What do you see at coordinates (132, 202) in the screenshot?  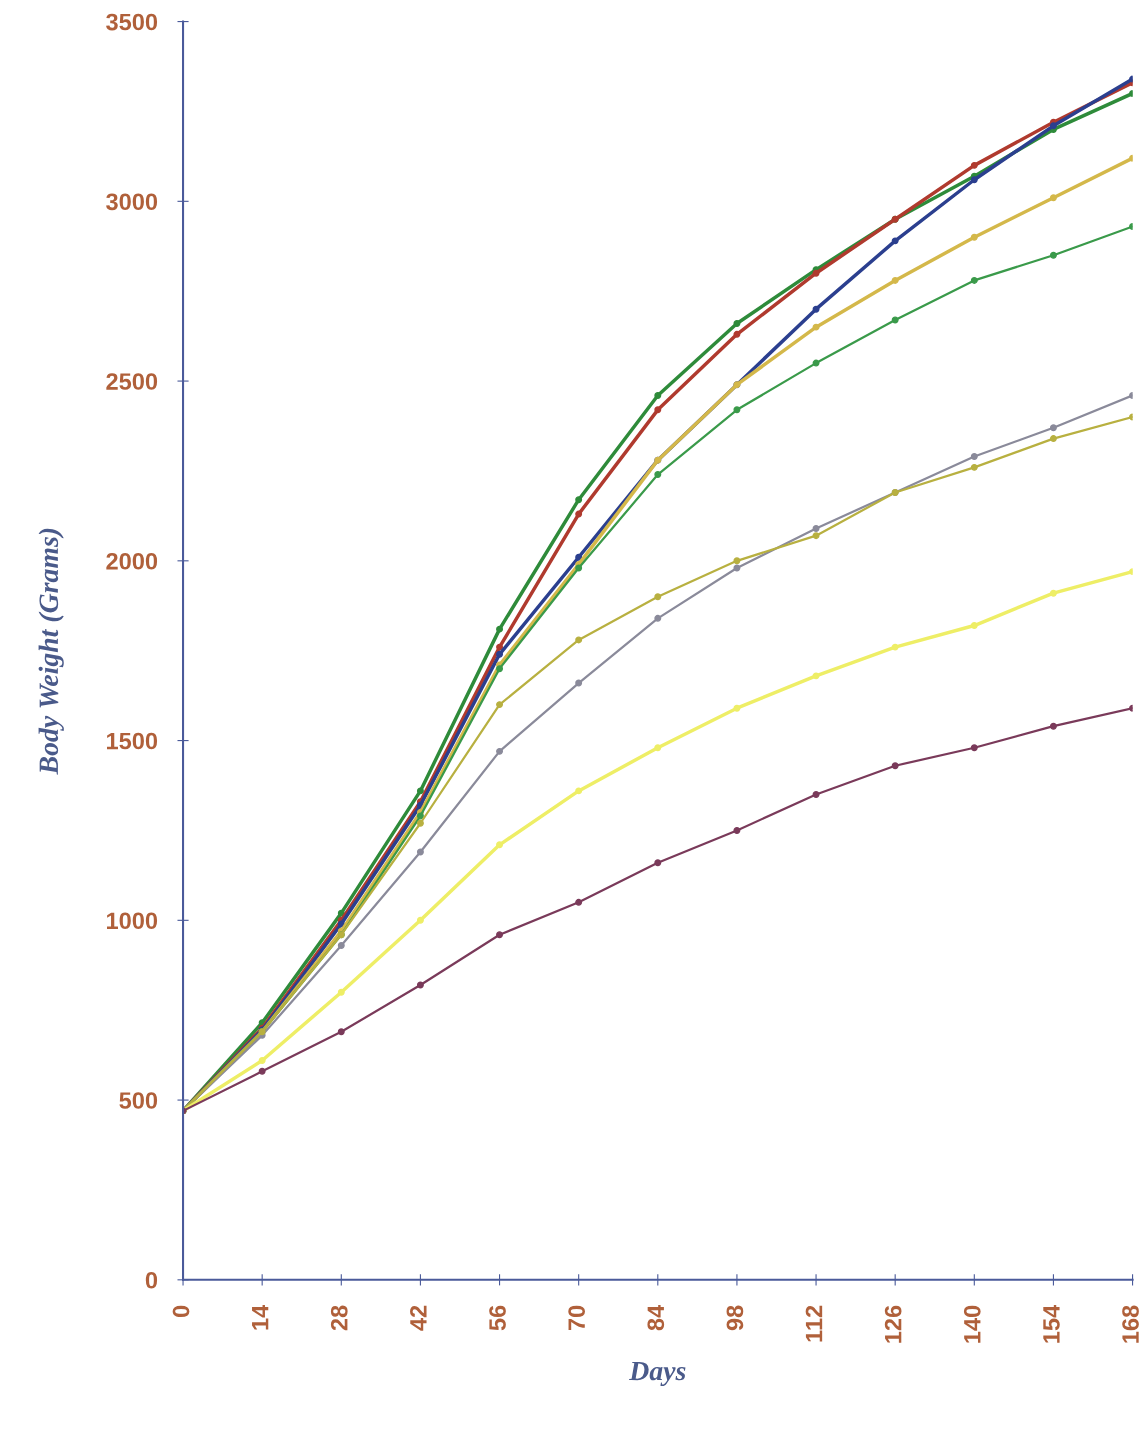 I see `y-tick-label: 3000` at bounding box center [132, 202].